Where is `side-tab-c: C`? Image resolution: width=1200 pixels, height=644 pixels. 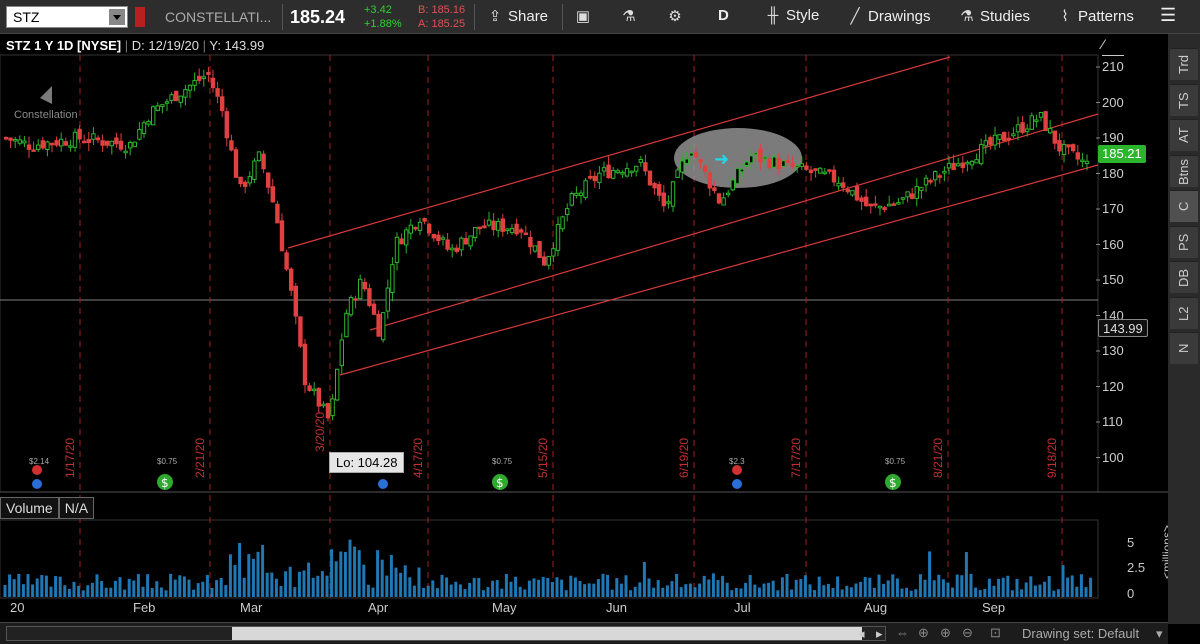 side-tab-c: C is located at coordinates (1184, 206).